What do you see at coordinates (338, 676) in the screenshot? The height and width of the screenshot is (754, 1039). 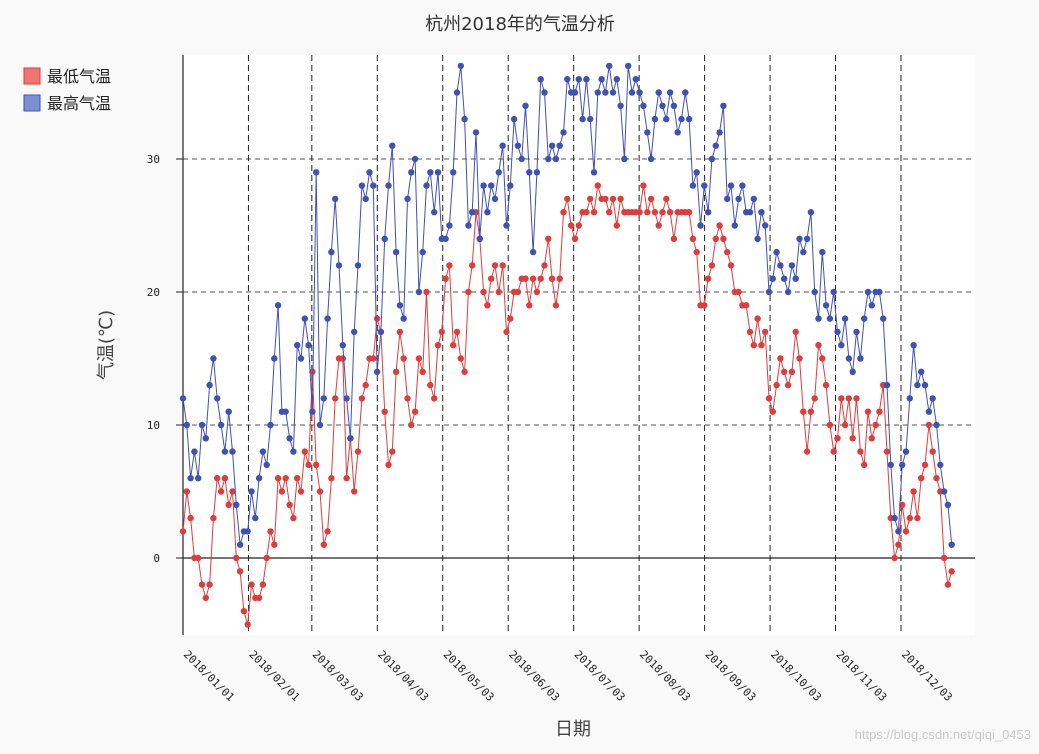 I see `x-tick-label: 2018/03/03` at bounding box center [338, 676].